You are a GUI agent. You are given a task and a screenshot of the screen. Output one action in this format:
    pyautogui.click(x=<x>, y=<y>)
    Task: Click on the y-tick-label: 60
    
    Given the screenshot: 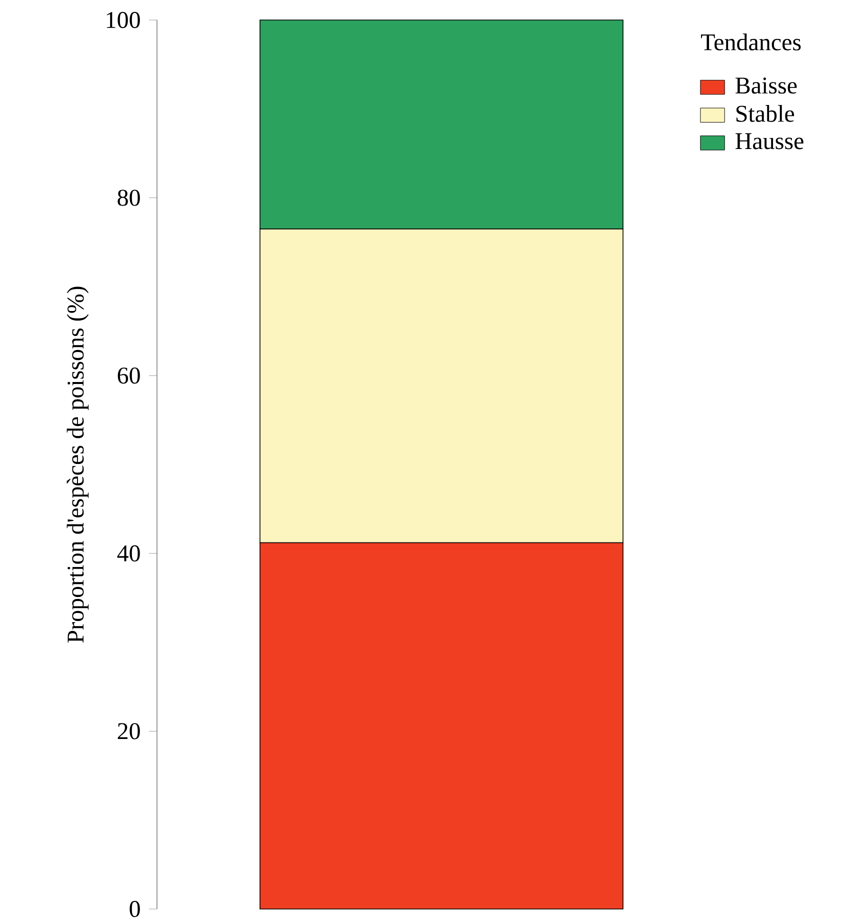 What is the action you would take?
    pyautogui.click(x=129, y=375)
    